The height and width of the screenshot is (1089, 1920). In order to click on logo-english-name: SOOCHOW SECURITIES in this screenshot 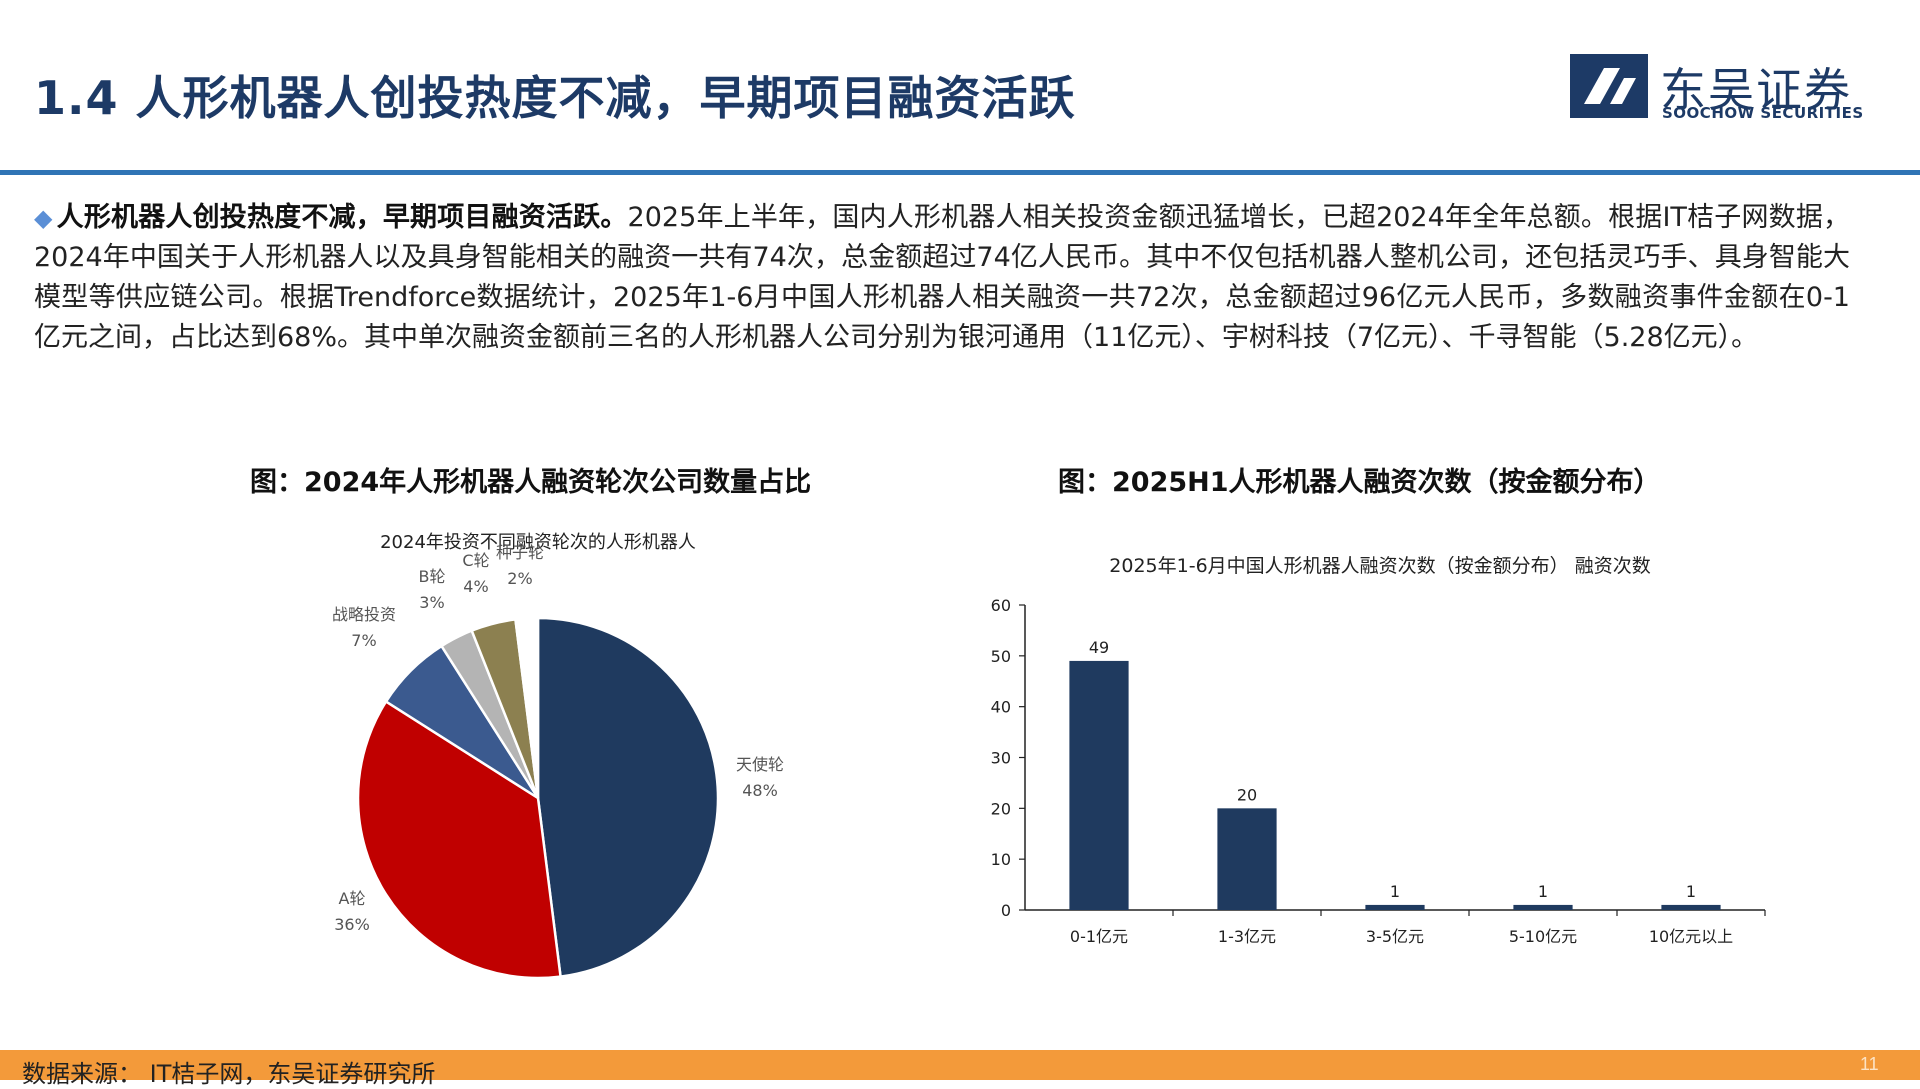, I will do `click(1763, 113)`.